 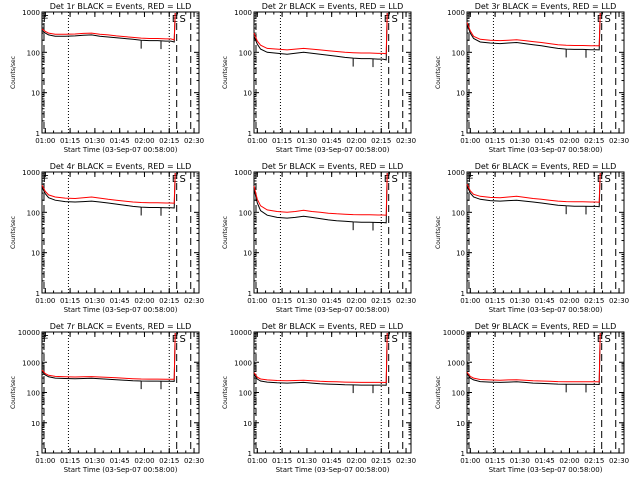 I want to click on panel-title: Det 3r BLACK = Events, RED = LLD, so click(x=546, y=6).